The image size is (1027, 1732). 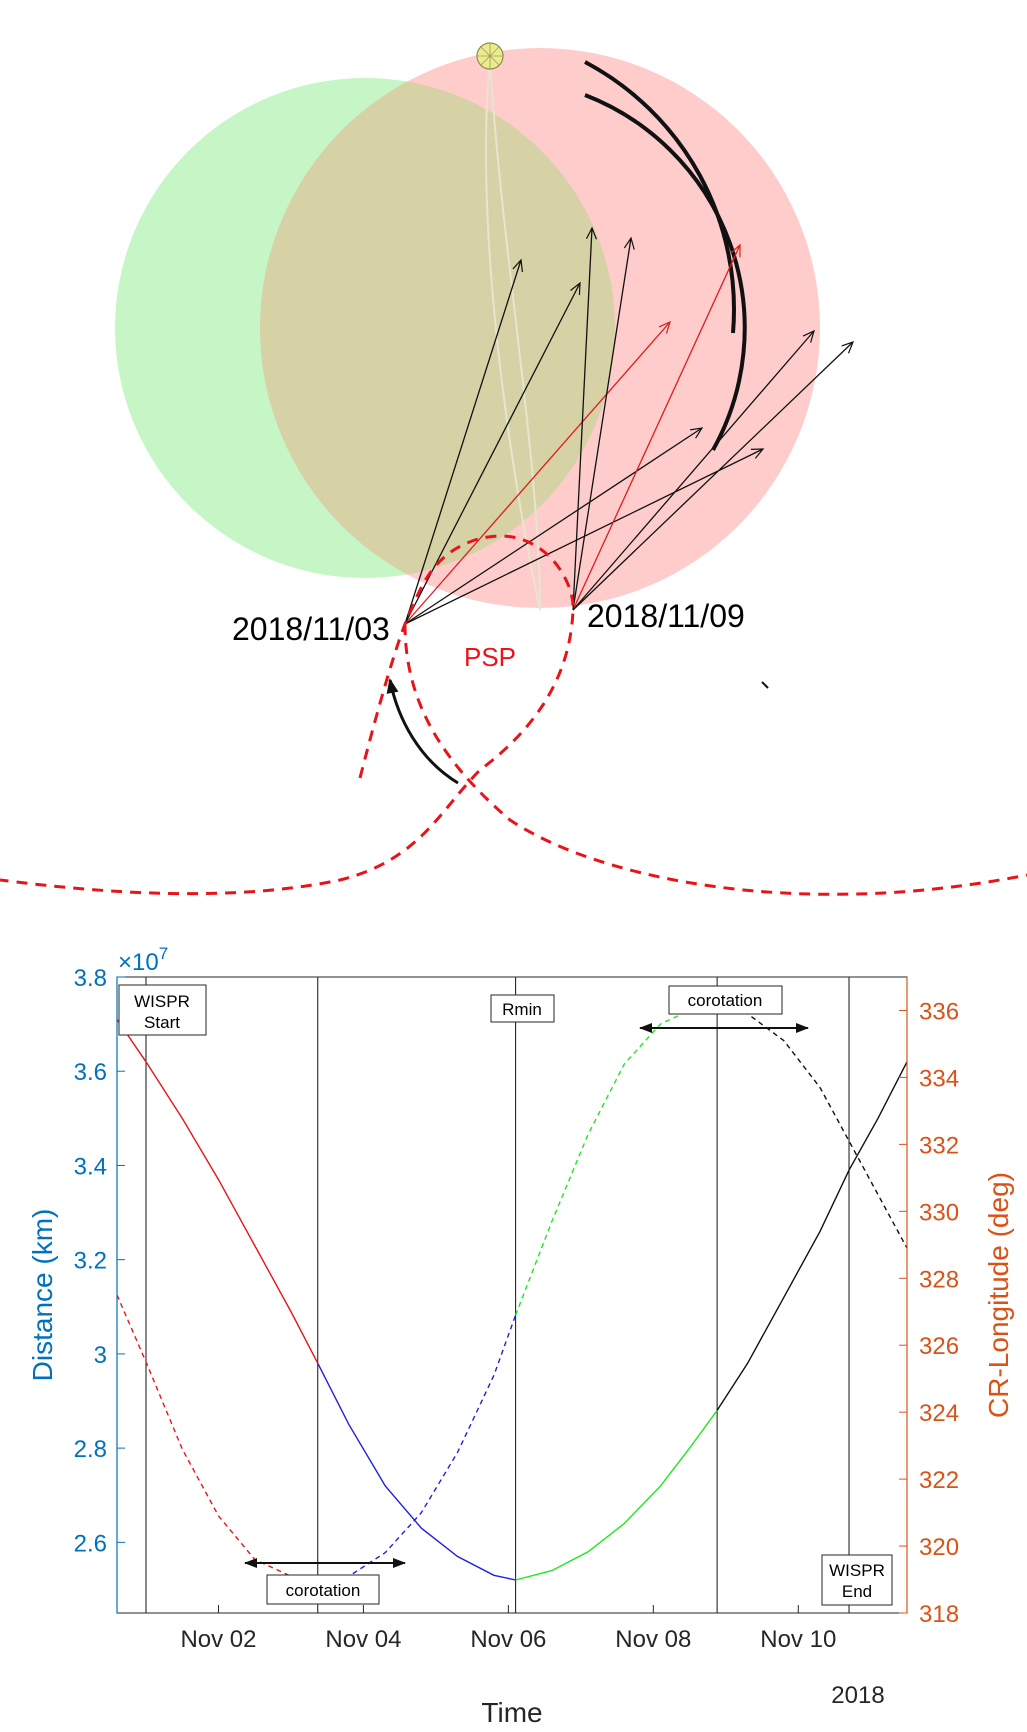 I want to click on y-left-tick-label: 3, so click(x=100, y=1355).